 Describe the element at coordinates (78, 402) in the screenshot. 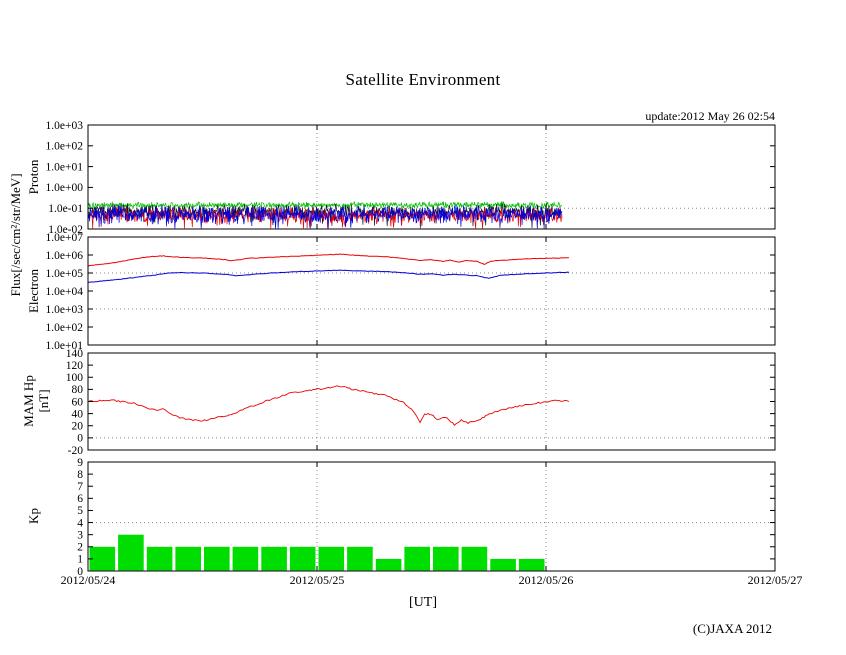

I see `y-tick-label: 60` at that location.